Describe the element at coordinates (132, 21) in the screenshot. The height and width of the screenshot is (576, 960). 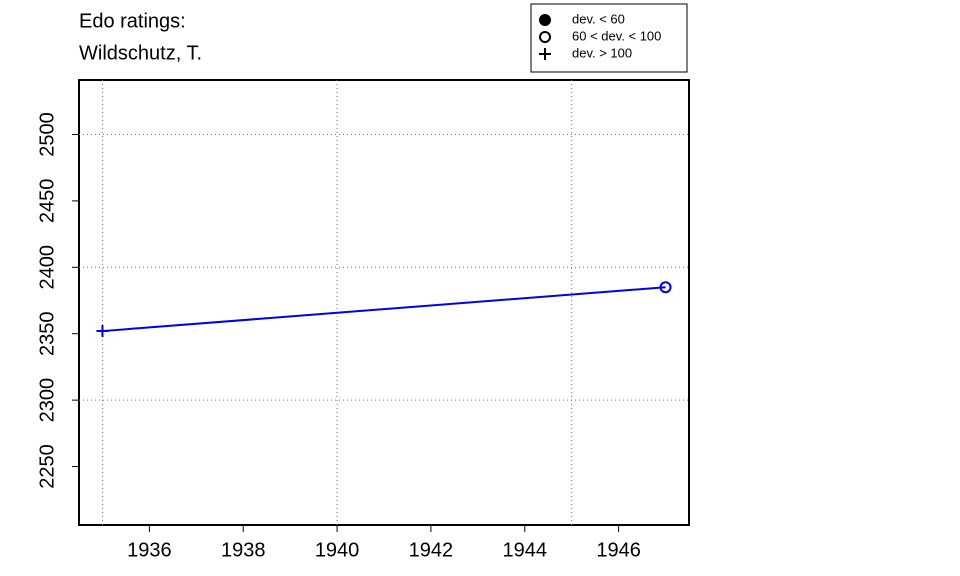
I see `chart-title: Edo ratings:` at that location.